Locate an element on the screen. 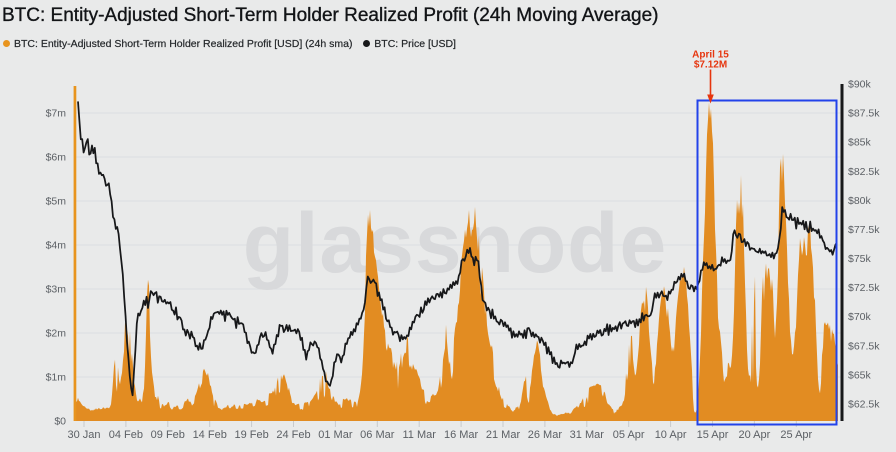 Image resolution: width=896 pixels, height=452 pixels. svg-text: $0 is located at coordinates (60, 422).